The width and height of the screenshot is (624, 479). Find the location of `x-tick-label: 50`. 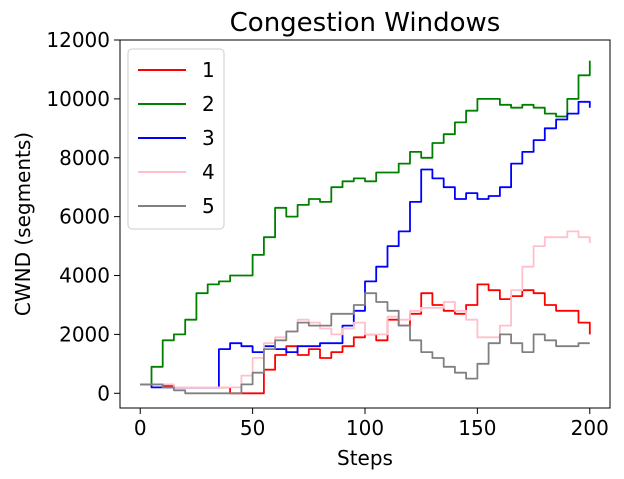

x-tick-label: 50 is located at coordinates (252, 428).